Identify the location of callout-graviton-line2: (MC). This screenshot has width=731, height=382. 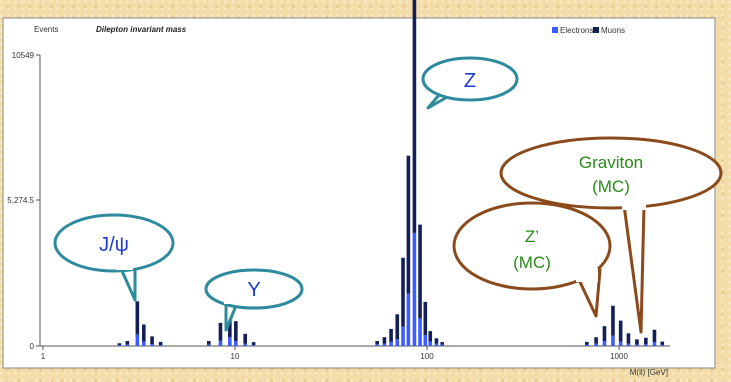
(611, 186).